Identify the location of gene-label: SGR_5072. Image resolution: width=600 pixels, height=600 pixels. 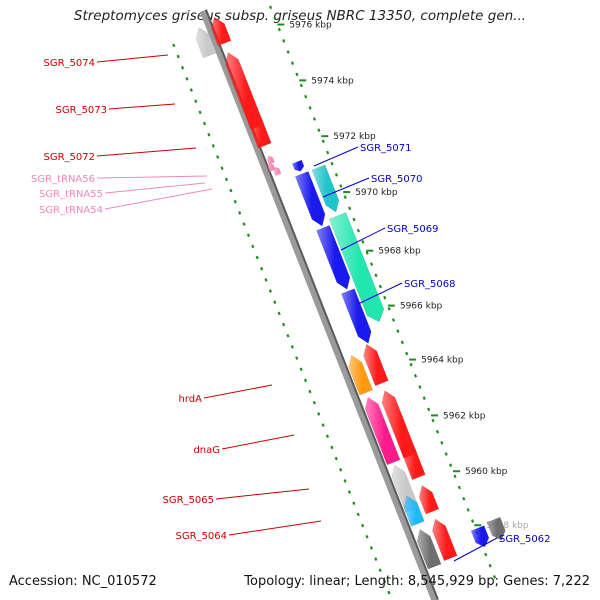
(70, 157).